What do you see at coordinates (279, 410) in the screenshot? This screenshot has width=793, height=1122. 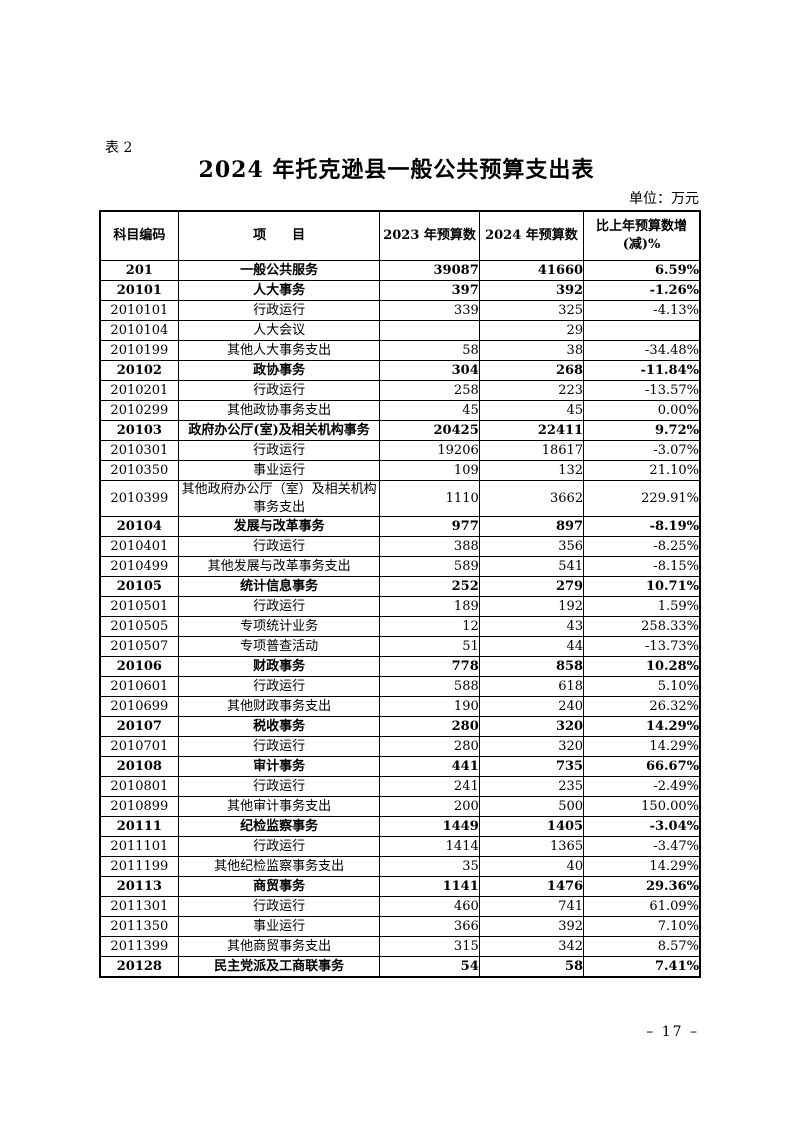 I see `cell-item-name: 其他政协事务支出` at bounding box center [279, 410].